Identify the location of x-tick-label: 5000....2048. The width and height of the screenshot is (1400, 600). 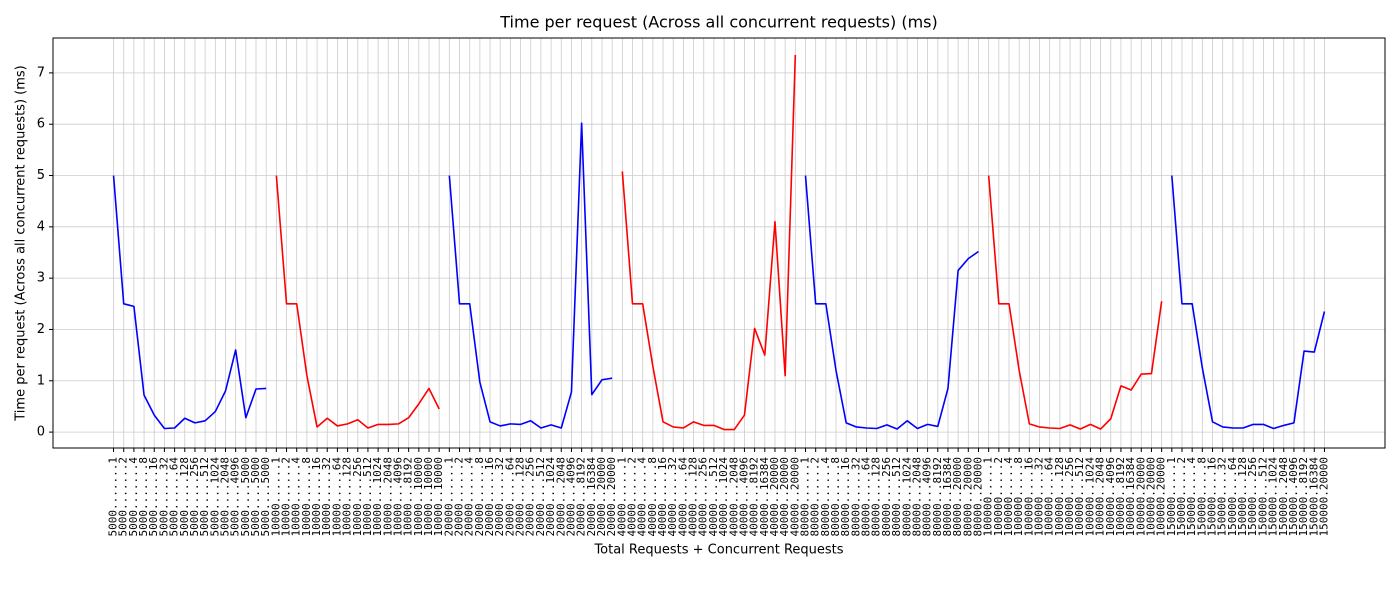
(224, 496).